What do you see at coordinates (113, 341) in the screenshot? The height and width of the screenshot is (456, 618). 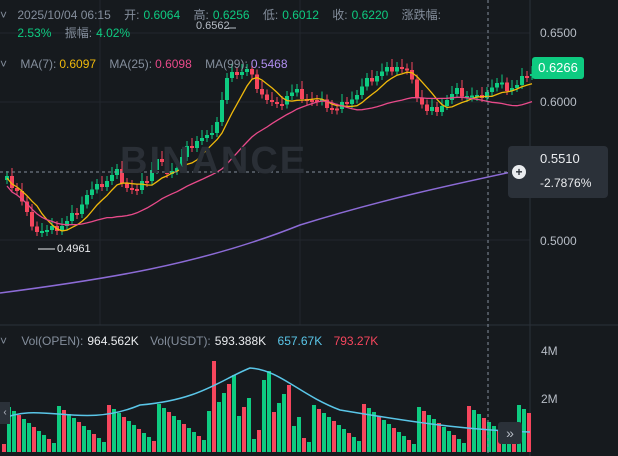 I see `vol-open-value: 964.562K` at bounding box center [113, 341].